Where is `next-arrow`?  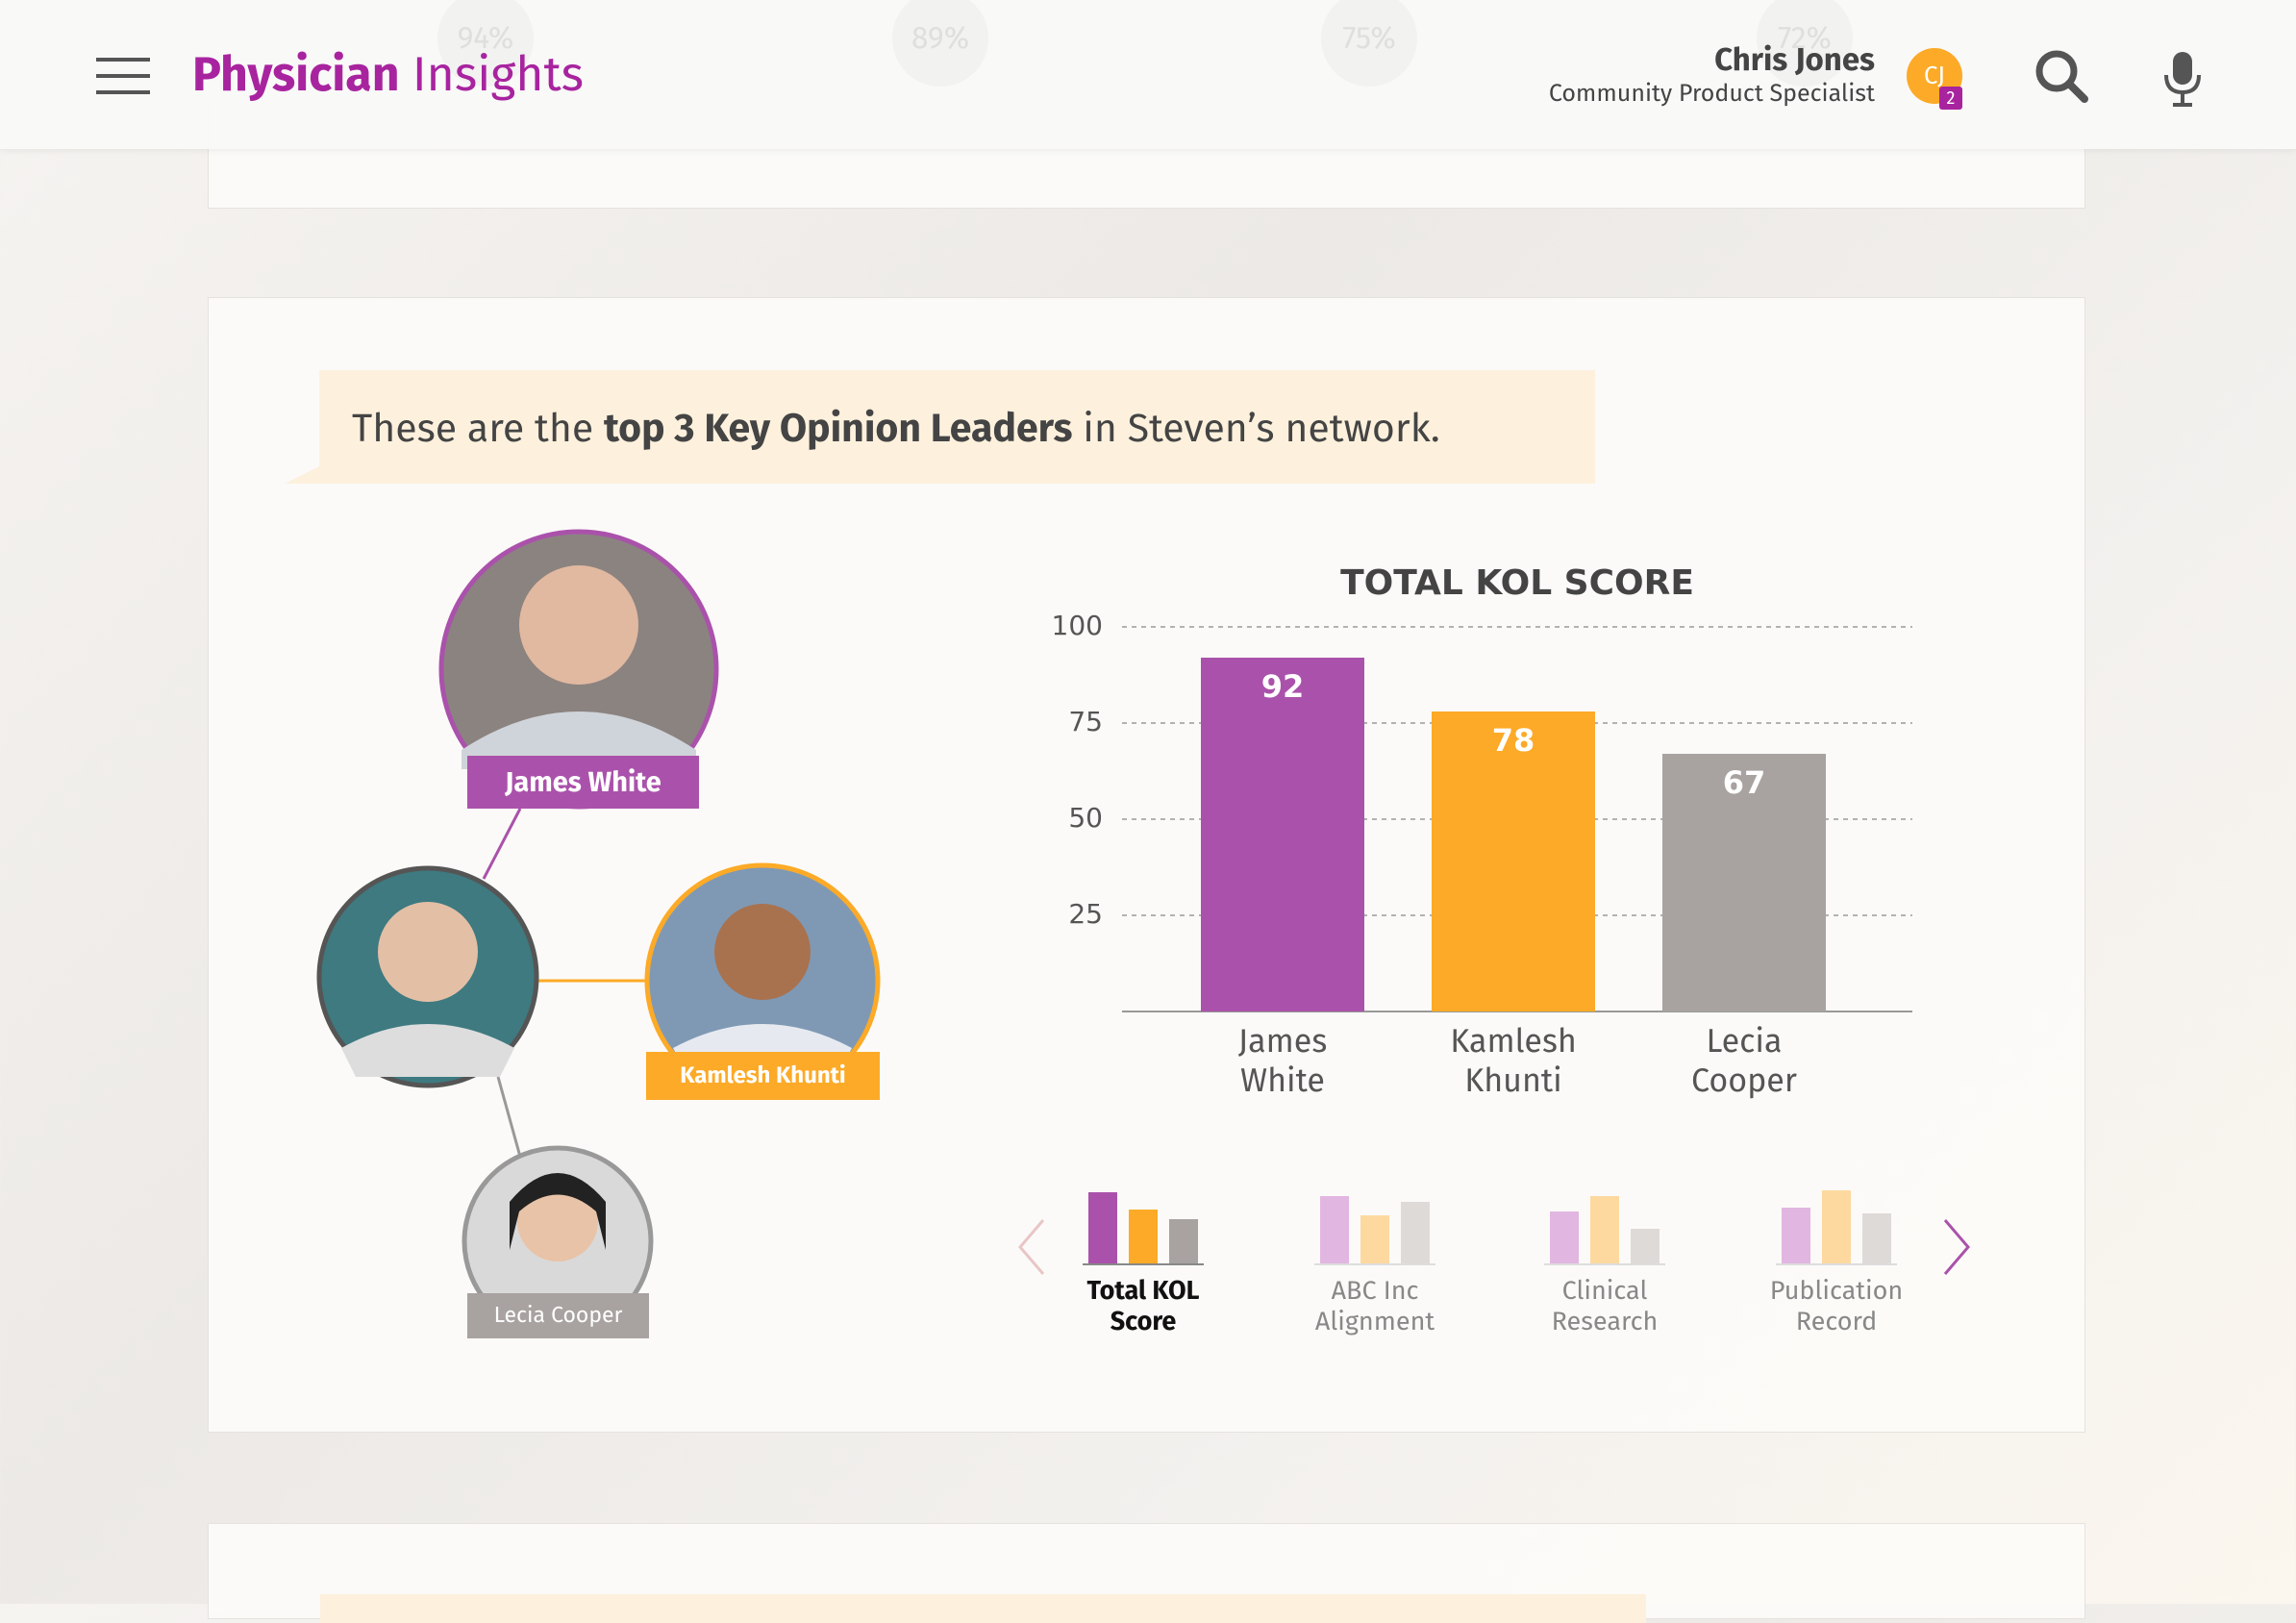
next-arrow is located at coordinates (1956, 1247).